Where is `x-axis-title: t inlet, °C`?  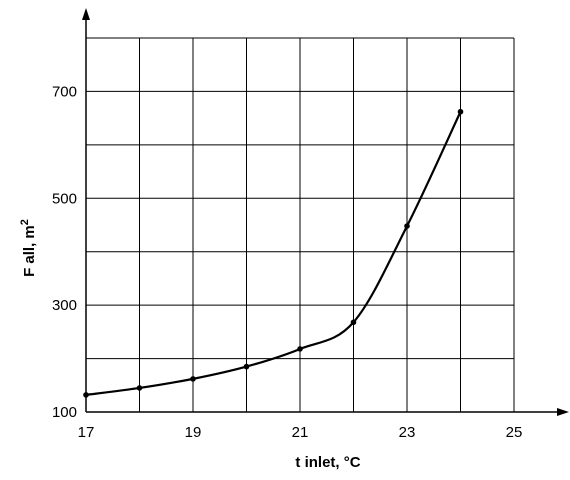 x-axis-title: t inlet, °C is located at coordinates (327, 462).